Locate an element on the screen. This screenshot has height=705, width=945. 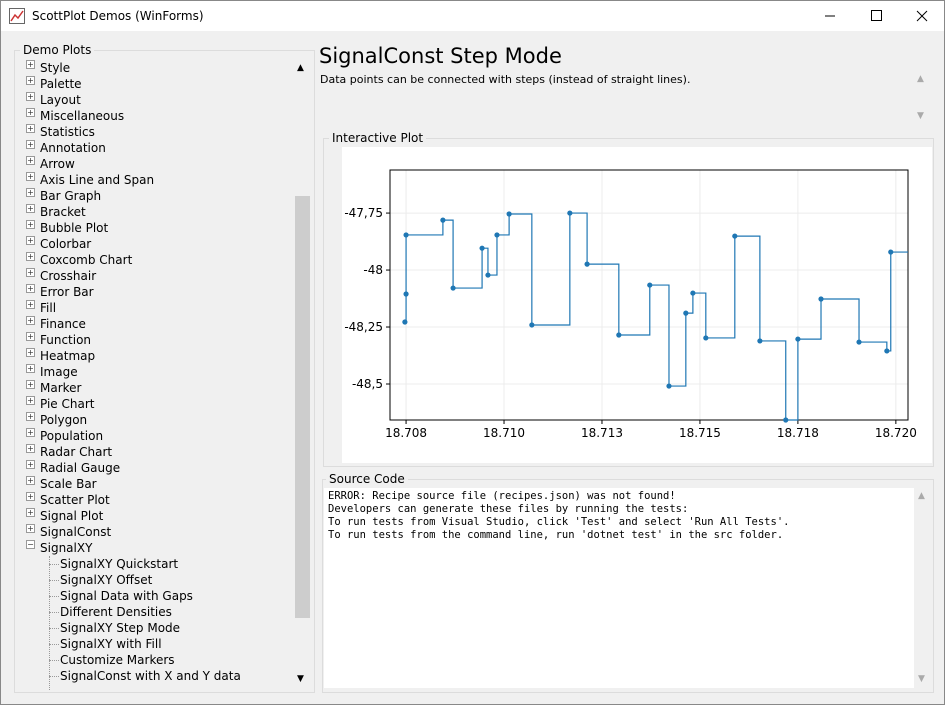
tree-item: Error Bar is located at coordinates (67, 292).